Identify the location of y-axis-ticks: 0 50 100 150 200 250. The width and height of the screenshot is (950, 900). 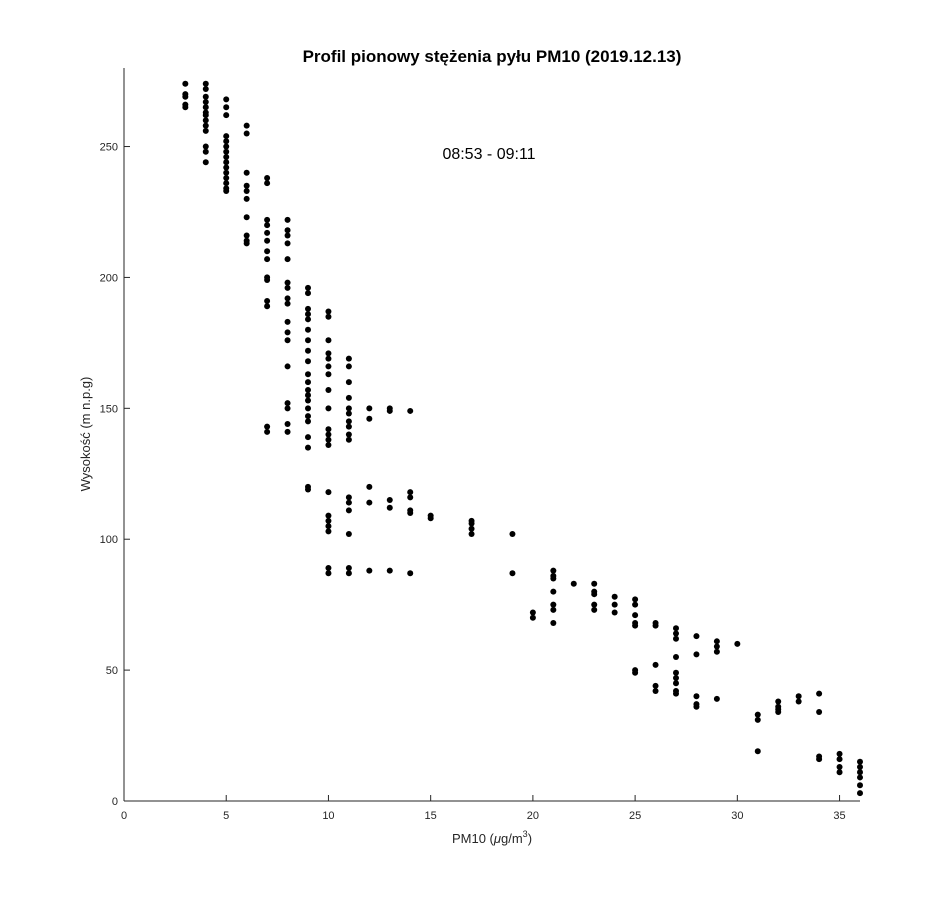
(115, 475).